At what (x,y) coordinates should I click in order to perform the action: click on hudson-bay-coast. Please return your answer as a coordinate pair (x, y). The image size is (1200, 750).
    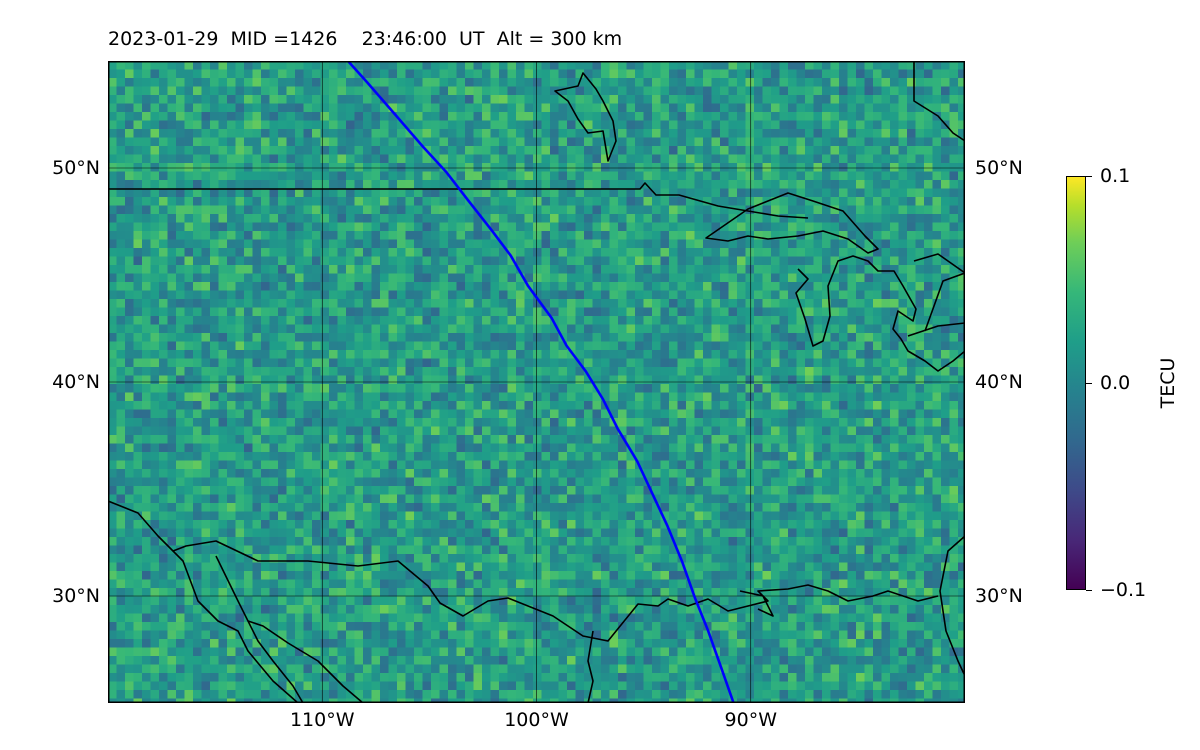
    Looking at the image, I should click on (939, 101).